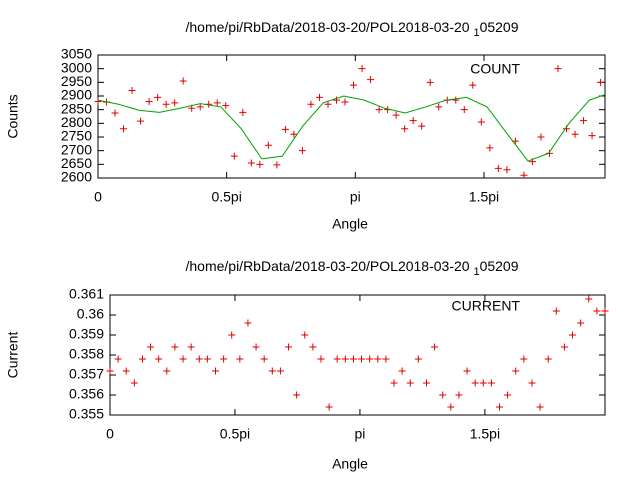  I want to click on y-tick-label: 2750, so click(76, 136).